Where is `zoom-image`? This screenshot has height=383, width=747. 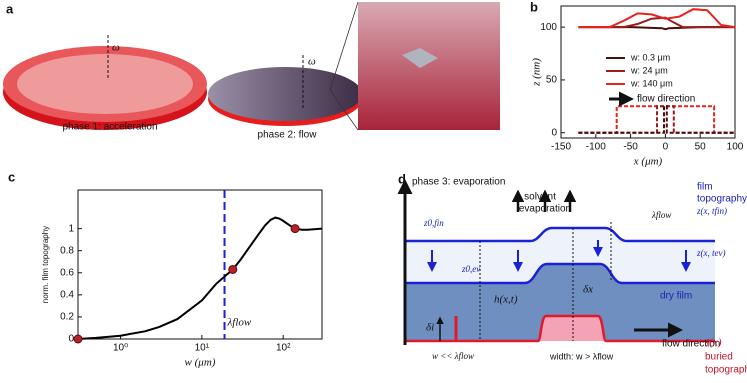 zoom-image is located at coordinates (429, 66).